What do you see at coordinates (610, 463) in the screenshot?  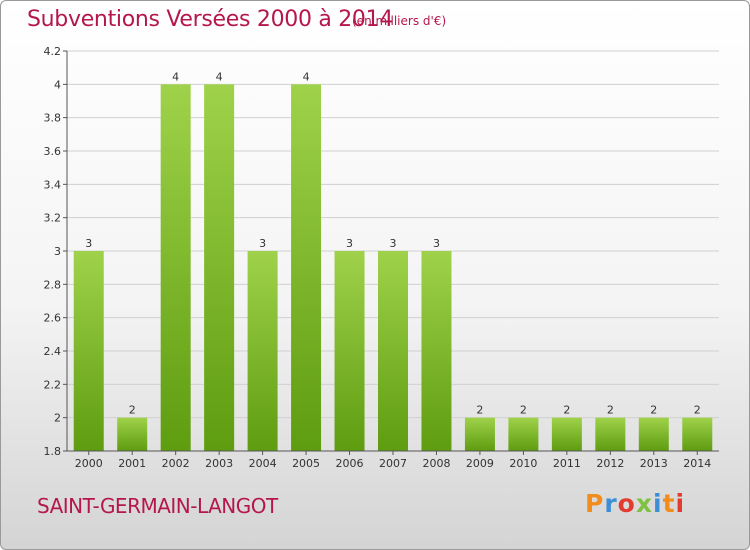 I see `x-tick-label: 2012` at bounding box center [610, 463].